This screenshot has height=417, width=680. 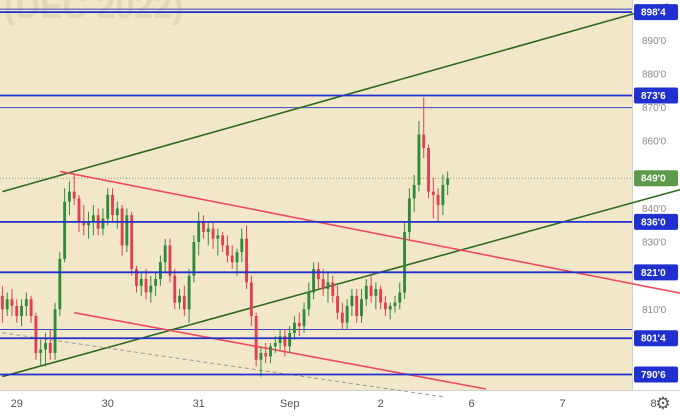 What do you see at coordinates (199, 404) in the screenshot?
I see `x-tick-label: 31` at bounding box center [199, 404].